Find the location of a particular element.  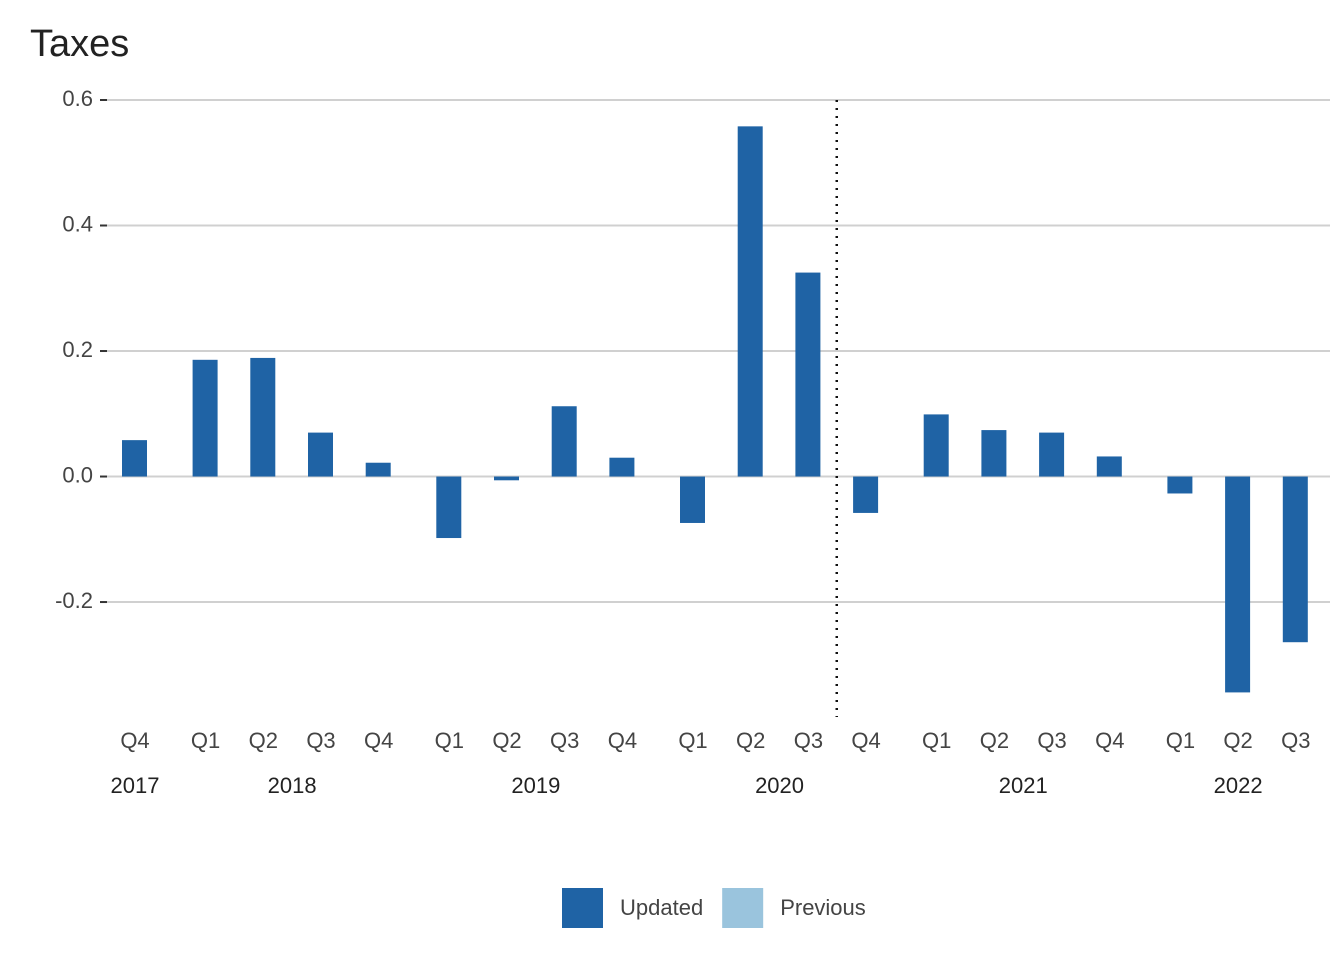

x-group-label: 2019 is located at coordinates (535, 785).